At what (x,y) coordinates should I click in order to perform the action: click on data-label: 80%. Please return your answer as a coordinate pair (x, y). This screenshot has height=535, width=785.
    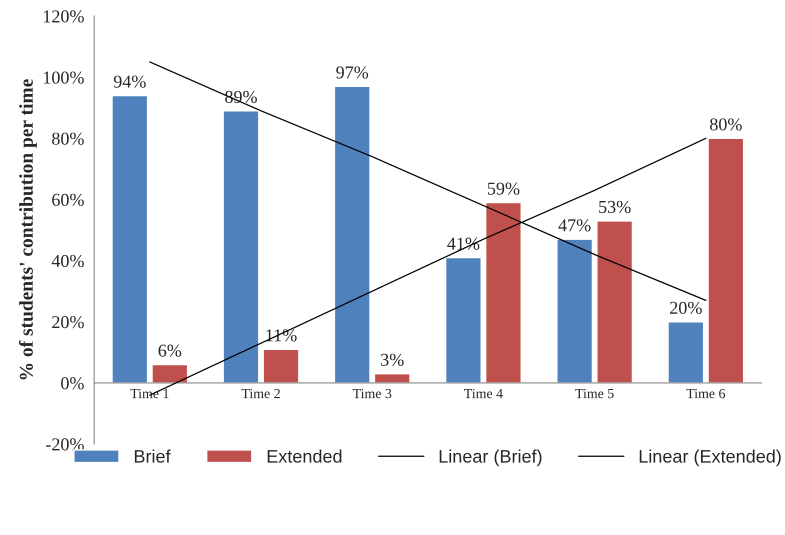
    Looking at the image, I should click on (726, 124).